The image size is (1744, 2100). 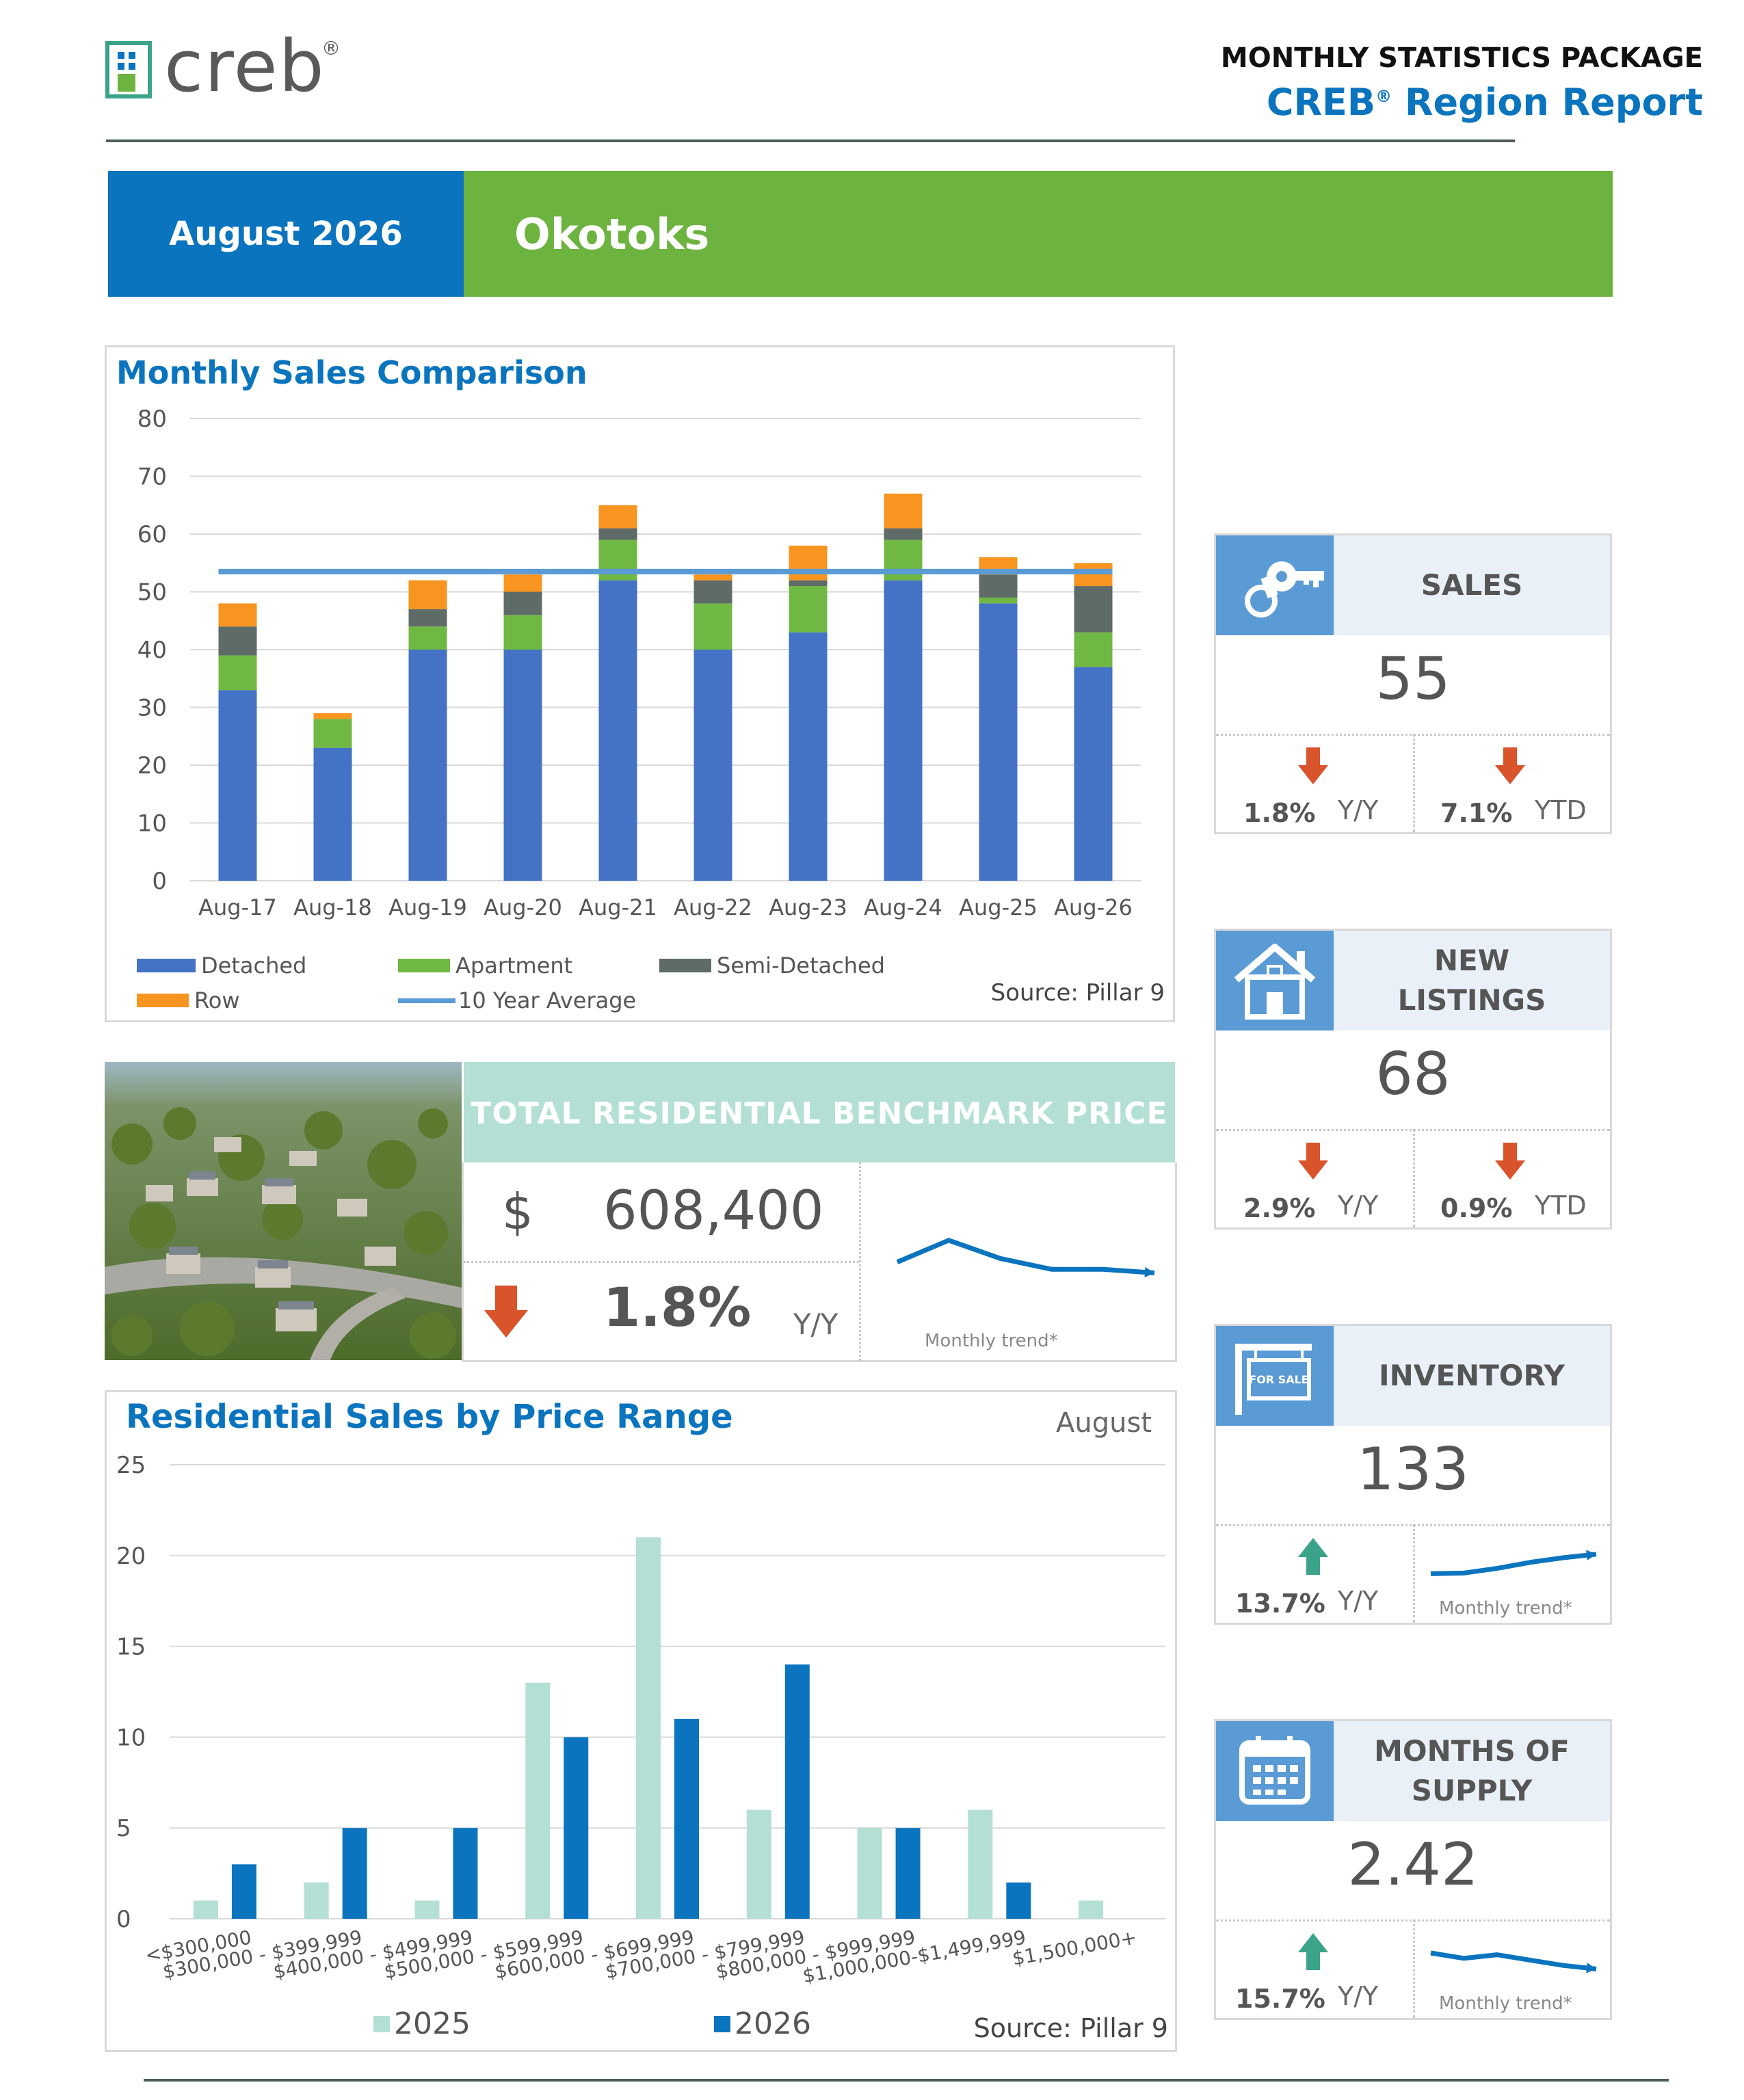 I want to click on benchmark-change: 1.8%, so click(x=677, y=1308).